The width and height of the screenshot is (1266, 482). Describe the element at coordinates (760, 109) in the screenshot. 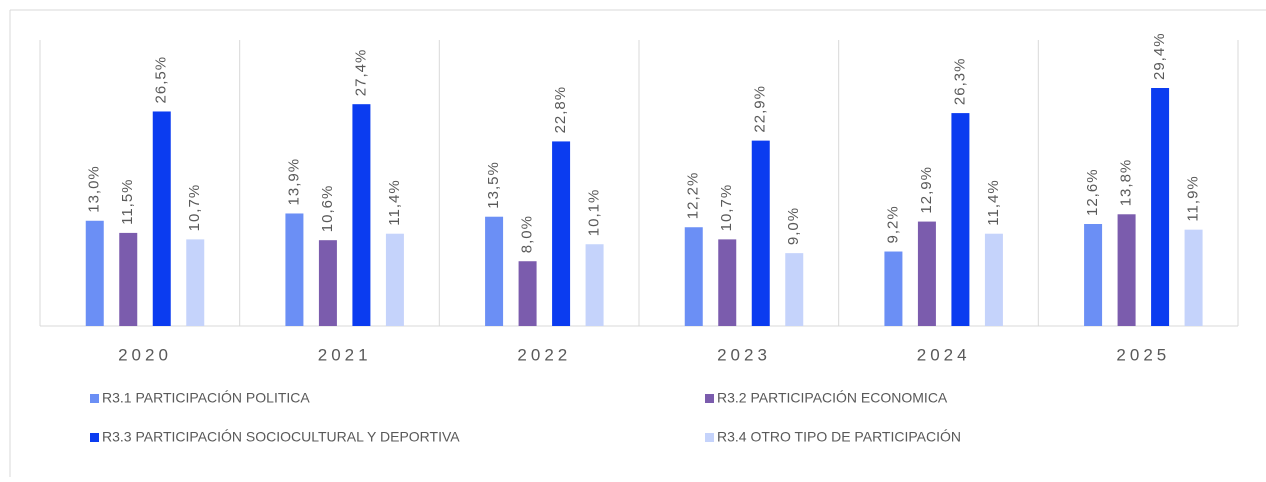

I see `data-label: 22,9%` at that location.